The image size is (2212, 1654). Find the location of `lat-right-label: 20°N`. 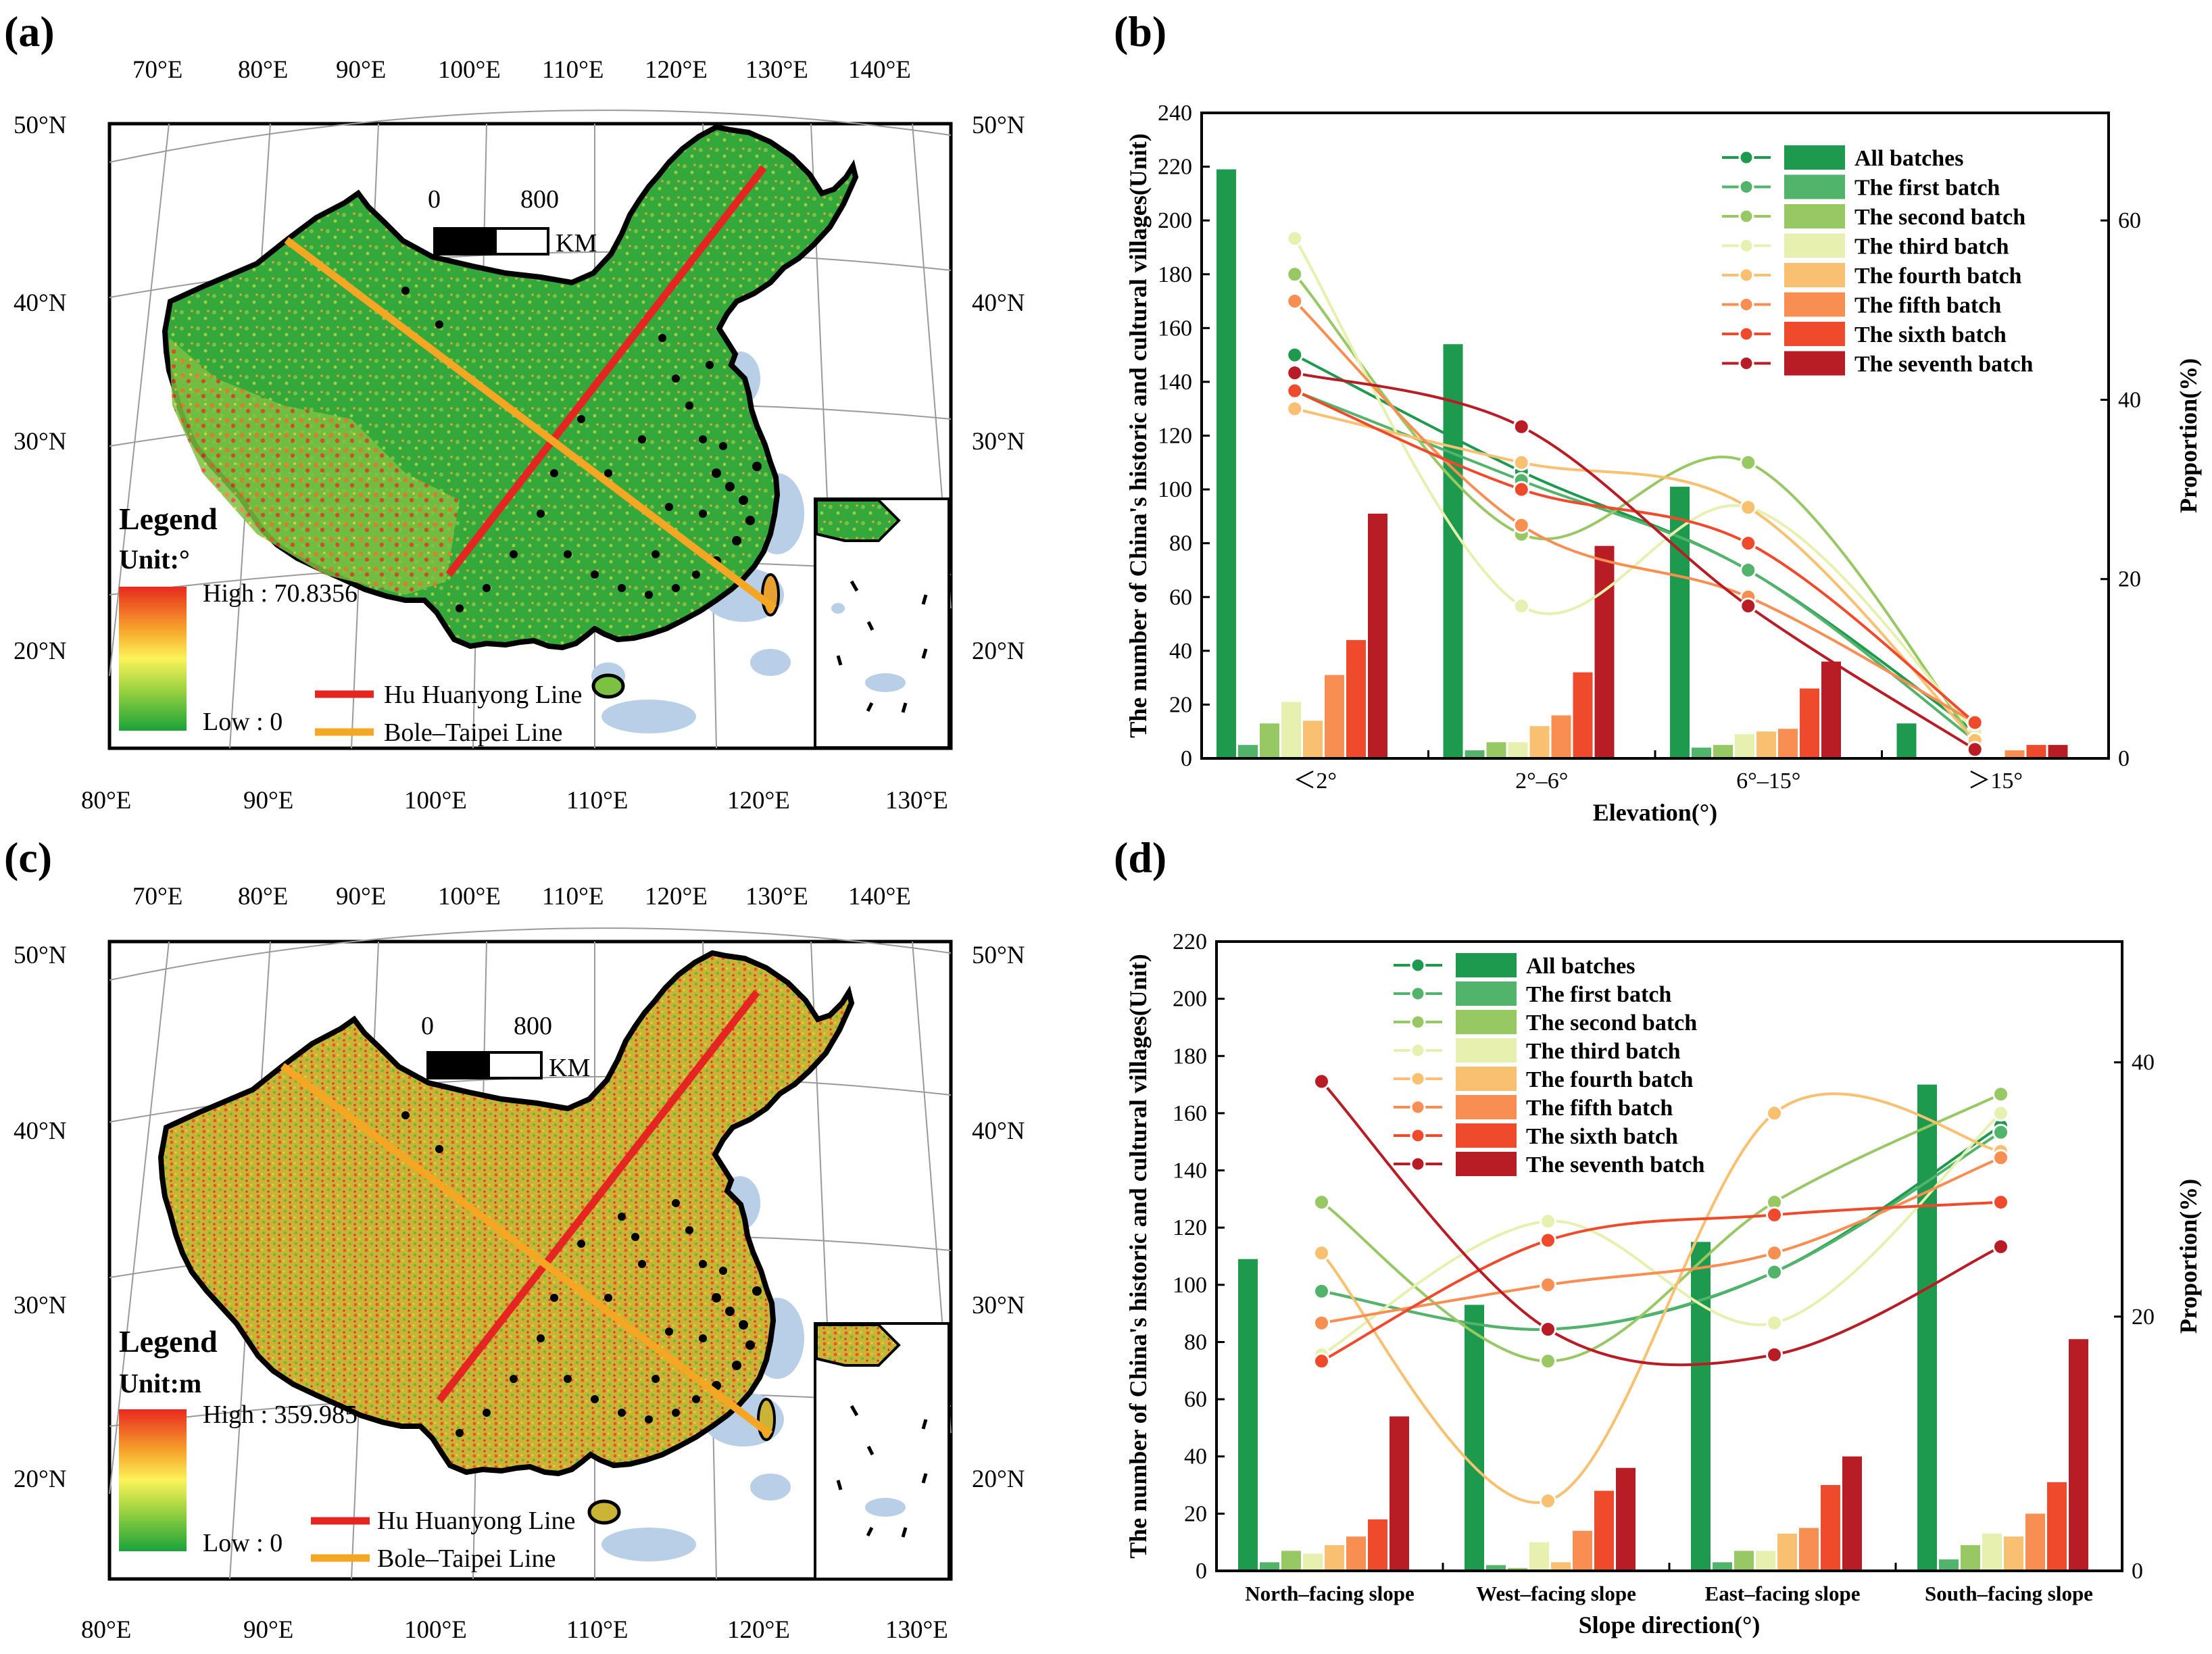

lat-right-label: 20°N is located at coordinates (998, 1479).